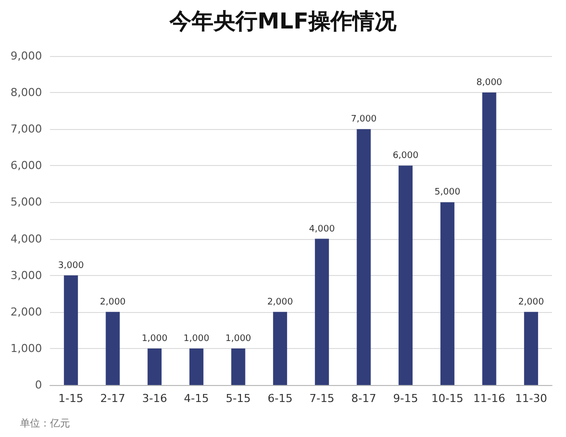 The height and width of the screenshot is (437, 566). I want to click on data-label: 6,000, so click(405, 156).